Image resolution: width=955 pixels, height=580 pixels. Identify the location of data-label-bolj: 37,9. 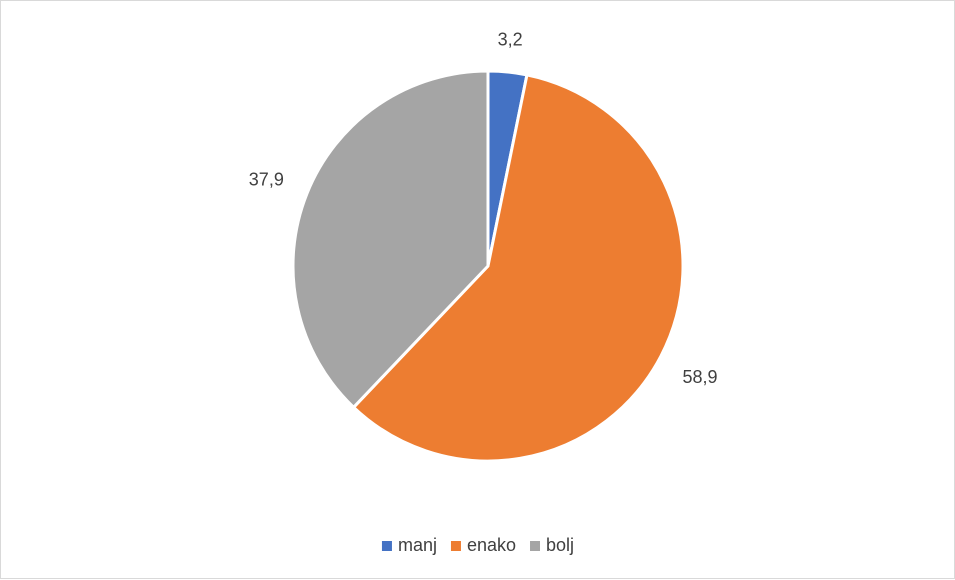
(266, 179).